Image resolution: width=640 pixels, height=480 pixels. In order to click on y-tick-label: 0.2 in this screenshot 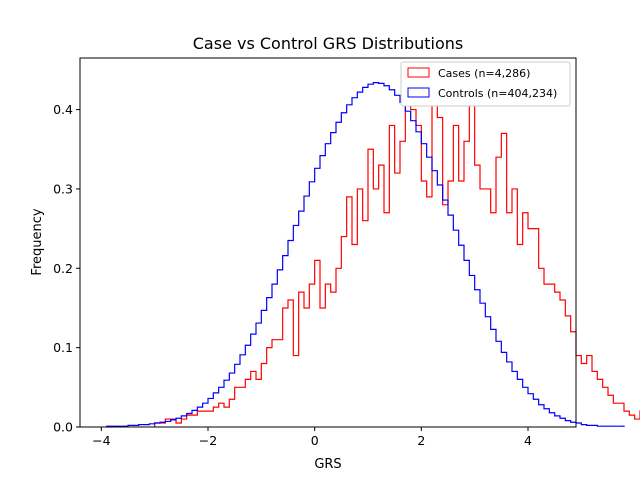, I will do `click(63, 268)`.